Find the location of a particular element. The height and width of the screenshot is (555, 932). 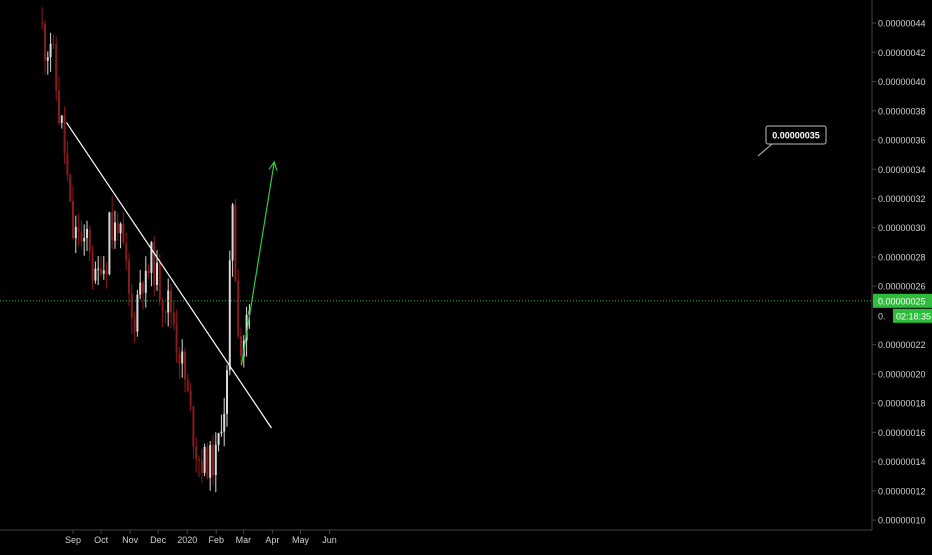

projection-arrow-line is located at coordinates (257, 263).